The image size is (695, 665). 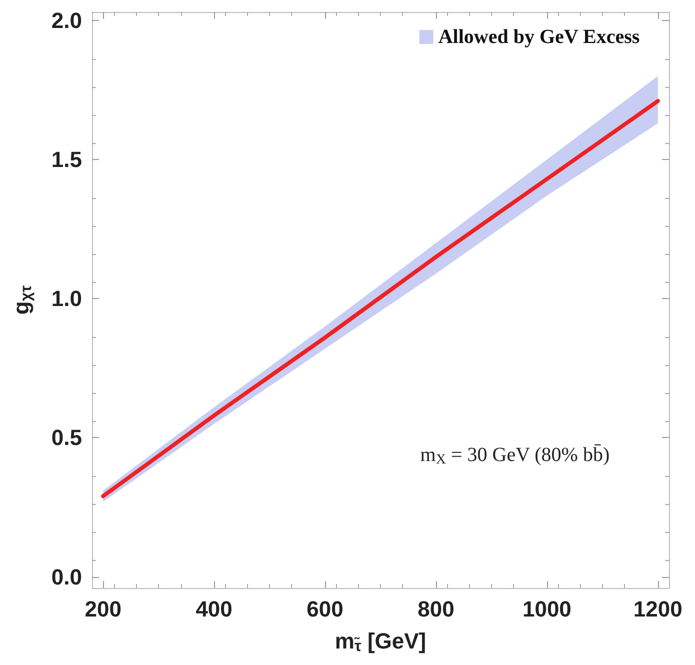 What do you see at coordinates (539, 37) in the screenshot?
I see `legend-label: Allowed by GeV Excess` at bounding box center [539, 37].